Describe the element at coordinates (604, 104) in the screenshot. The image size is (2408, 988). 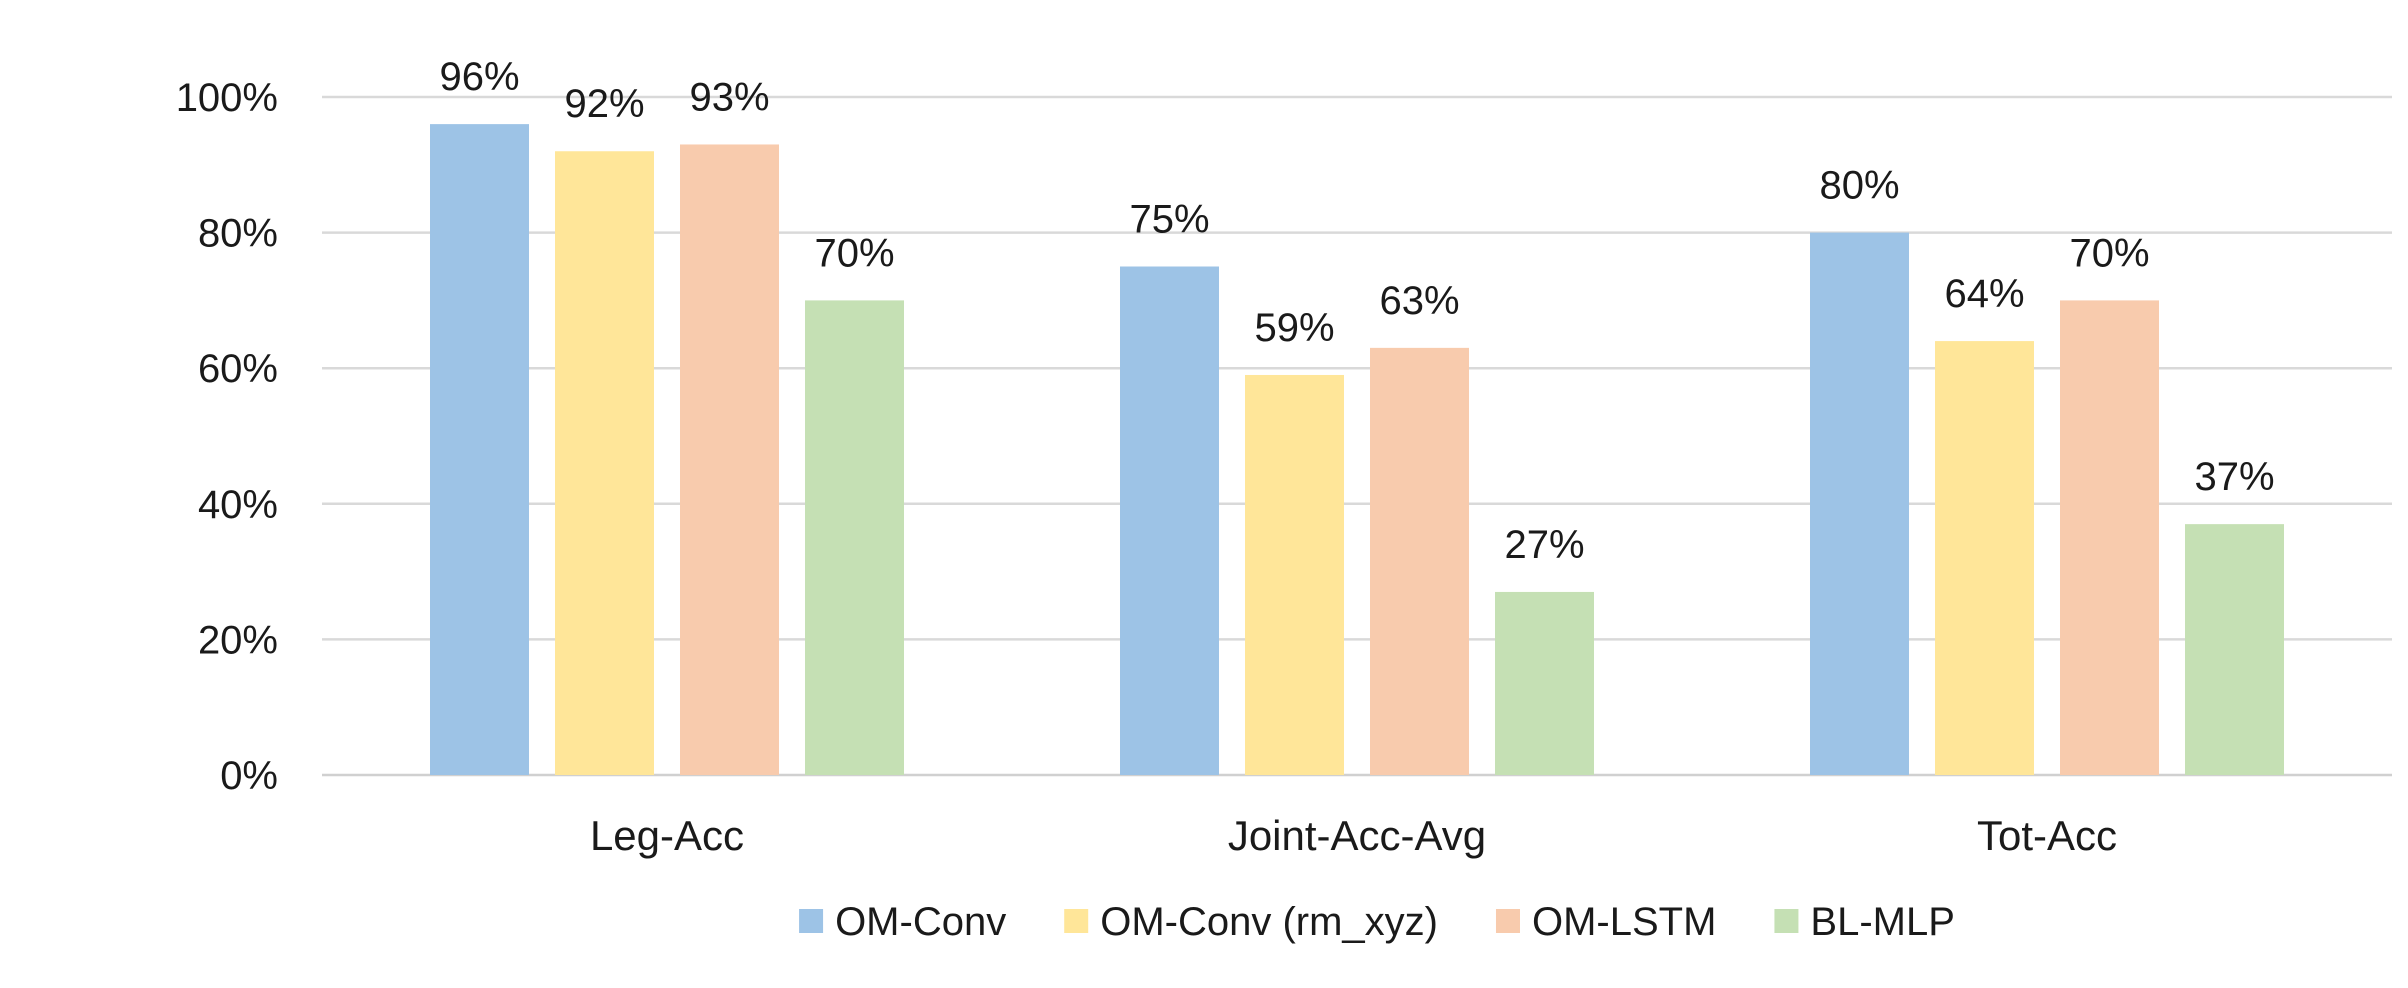
I see `data-label: 92%` at that location.